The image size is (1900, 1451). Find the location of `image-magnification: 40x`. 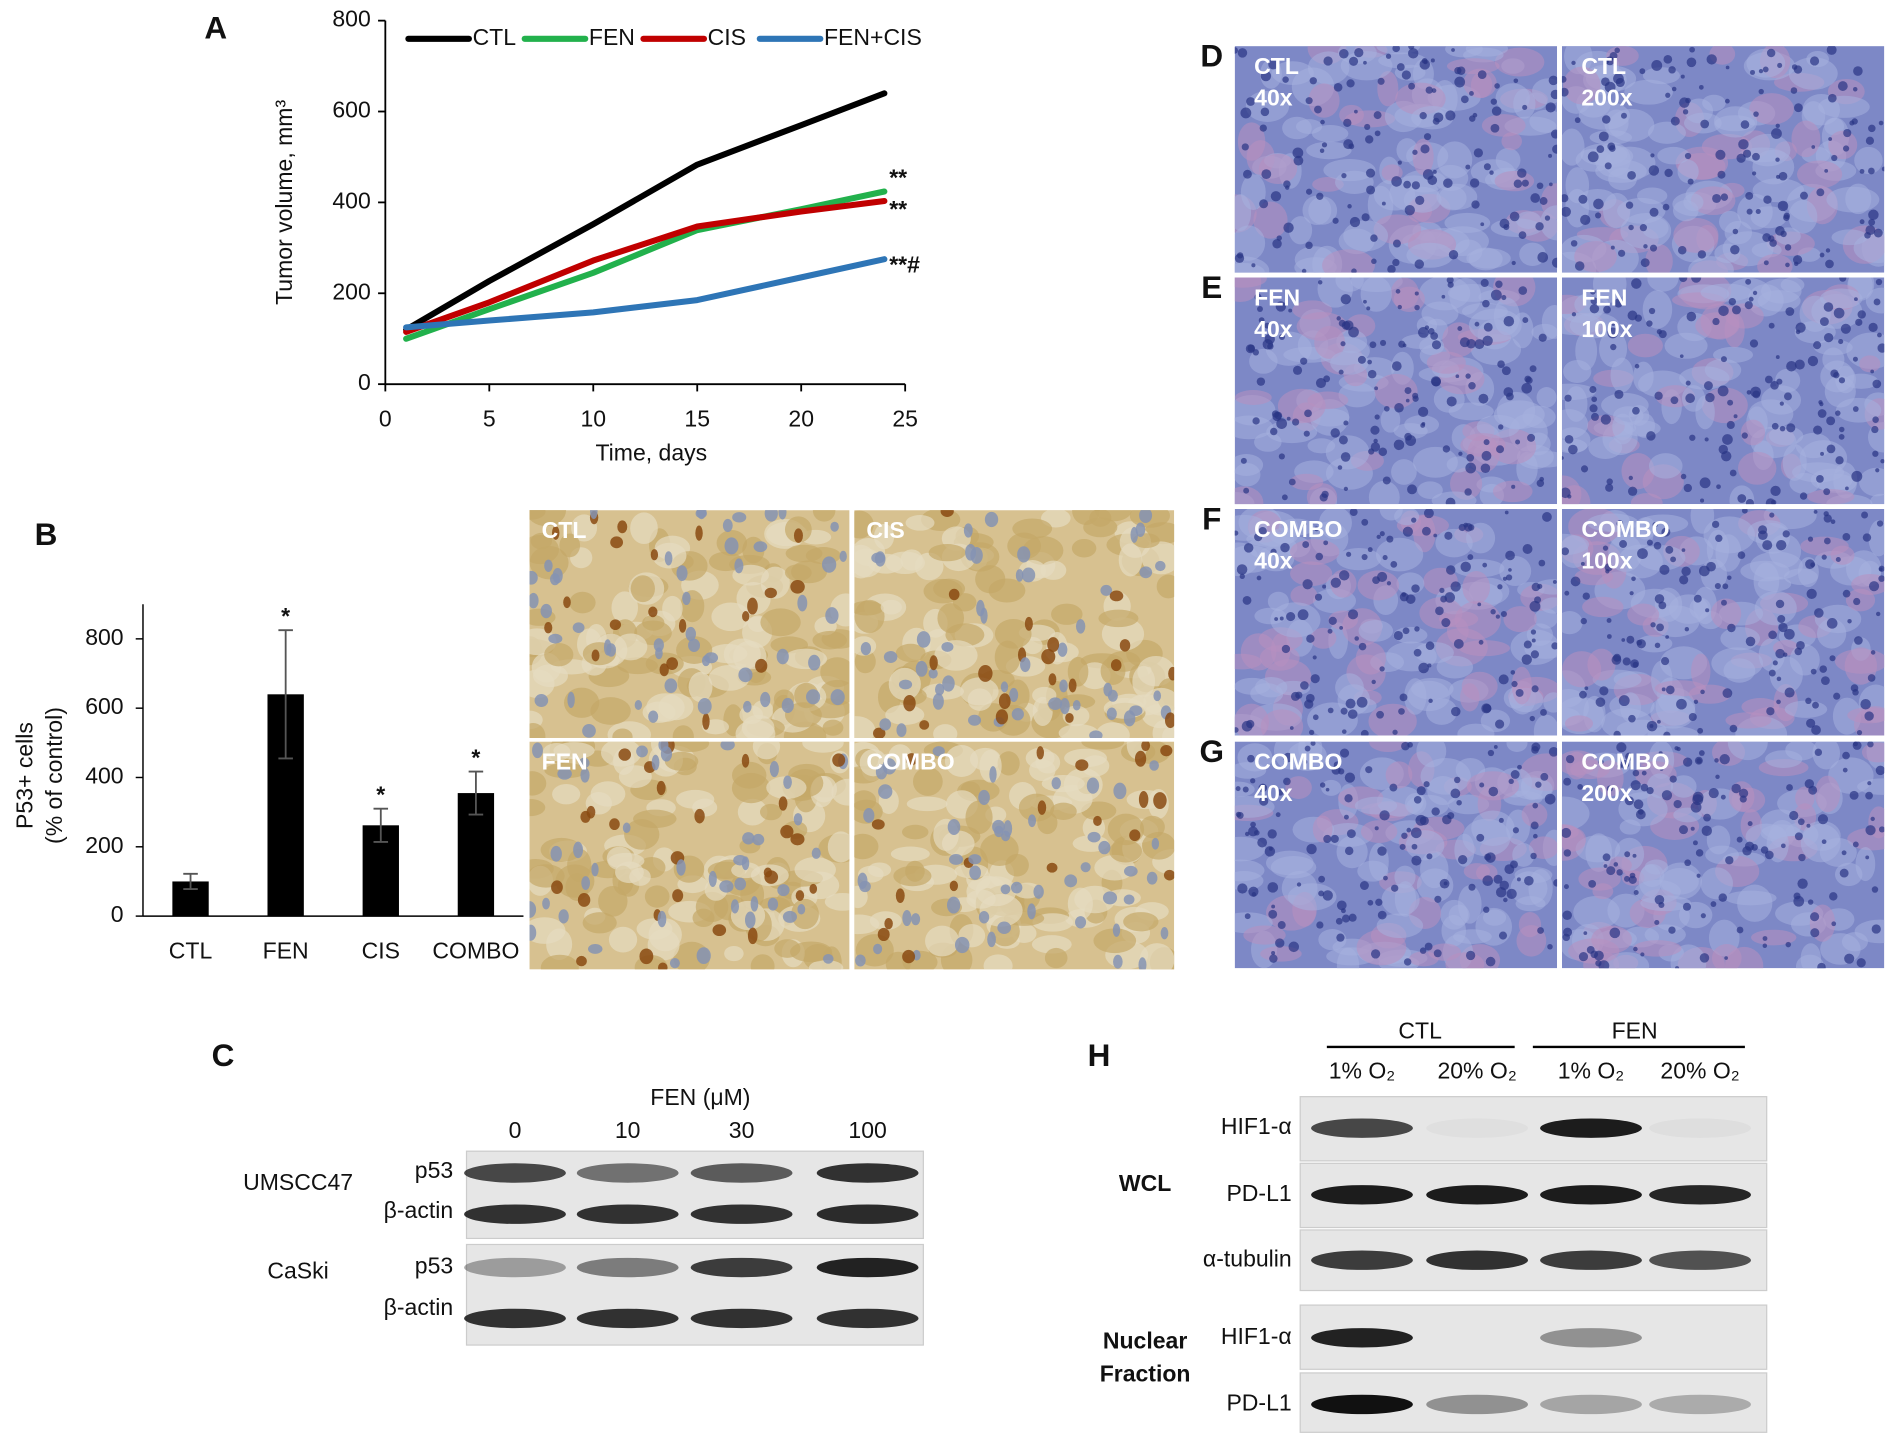

image-magnification: 40x is located at coordinates (1273, 793).